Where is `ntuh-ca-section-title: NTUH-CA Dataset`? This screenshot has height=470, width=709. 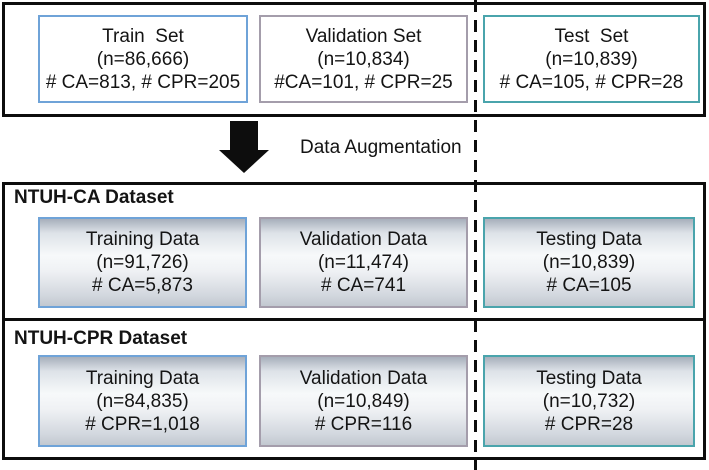 ntuh-ca-section-title: NTUH-CA Dataset is located at coordinates (94, 197).